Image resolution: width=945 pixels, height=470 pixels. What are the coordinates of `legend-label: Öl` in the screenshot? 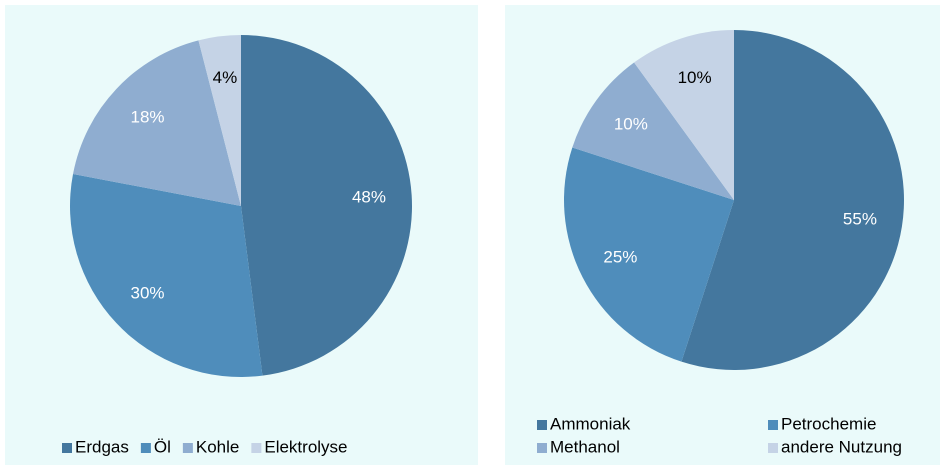 It's located at (162, 446).